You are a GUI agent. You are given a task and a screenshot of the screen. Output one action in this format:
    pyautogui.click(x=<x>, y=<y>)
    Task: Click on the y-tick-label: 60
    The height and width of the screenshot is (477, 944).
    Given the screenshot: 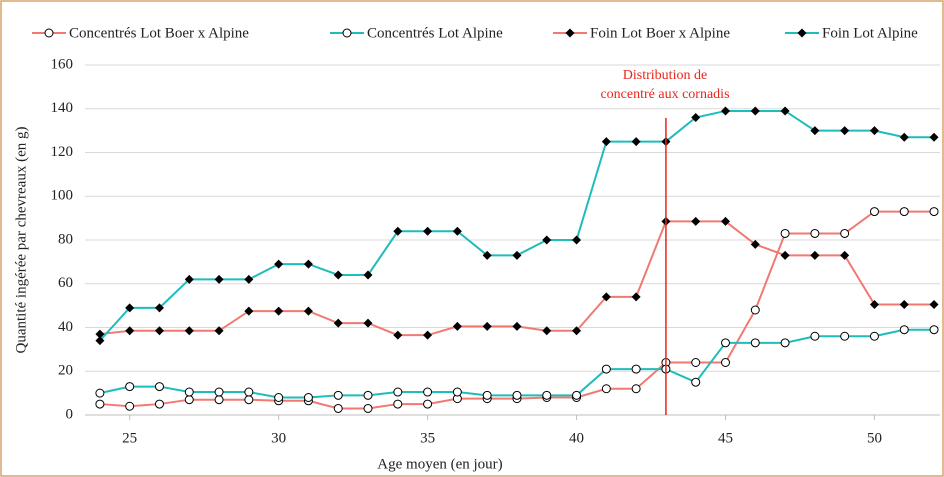 What is the action you would take?
    pyautogui.click(x=65, y=283)
    